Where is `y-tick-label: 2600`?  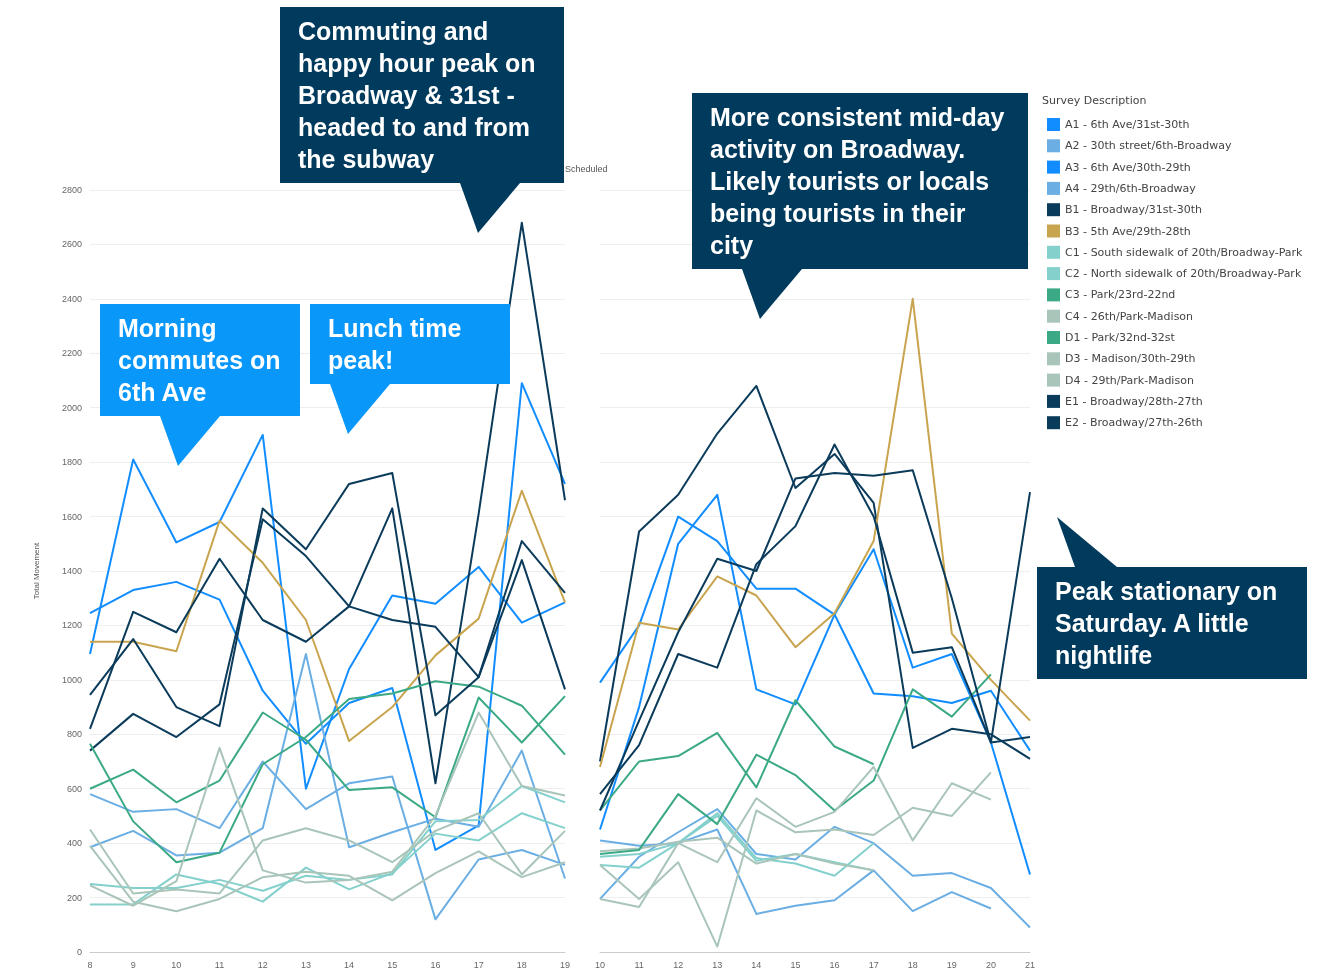
y-tick-label: 2600 is located at coordinates (71, 244).